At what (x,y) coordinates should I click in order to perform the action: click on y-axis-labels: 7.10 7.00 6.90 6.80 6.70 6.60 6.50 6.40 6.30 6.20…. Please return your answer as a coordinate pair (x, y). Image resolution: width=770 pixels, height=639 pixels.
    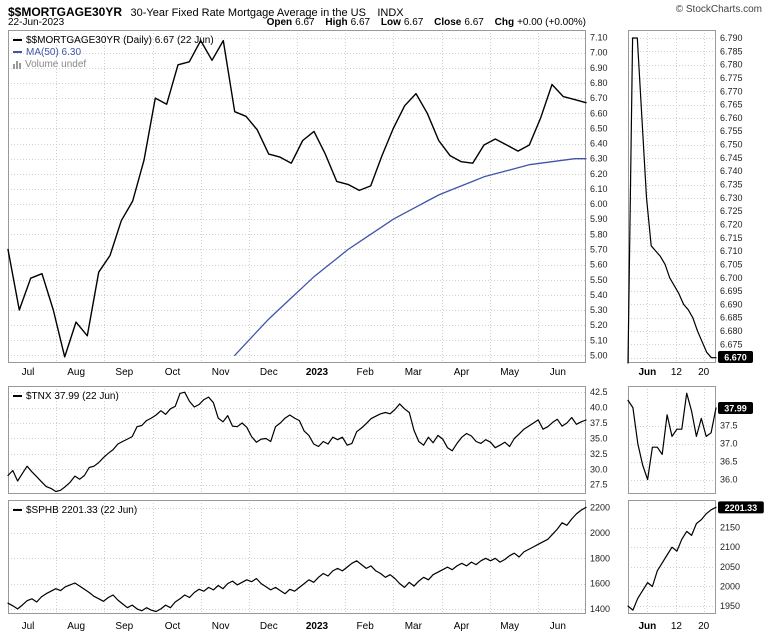
    Looking at the image, I should click on (599, 197).